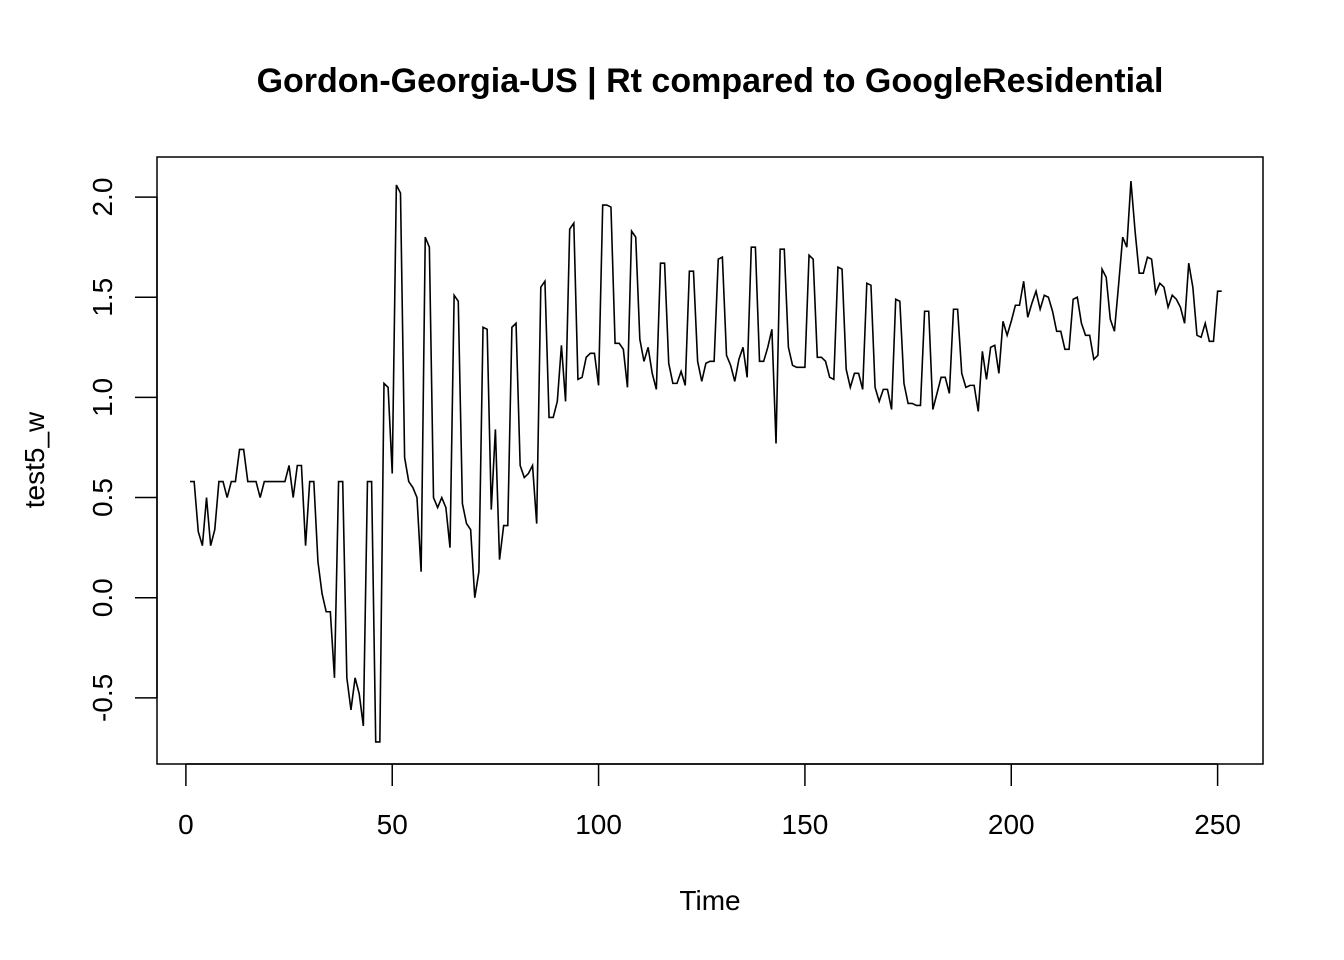  What do you see at coordinates (102, 497) in the screenshot?
I see `y-tick-label: 0.5` at bounding box center [102, 497].